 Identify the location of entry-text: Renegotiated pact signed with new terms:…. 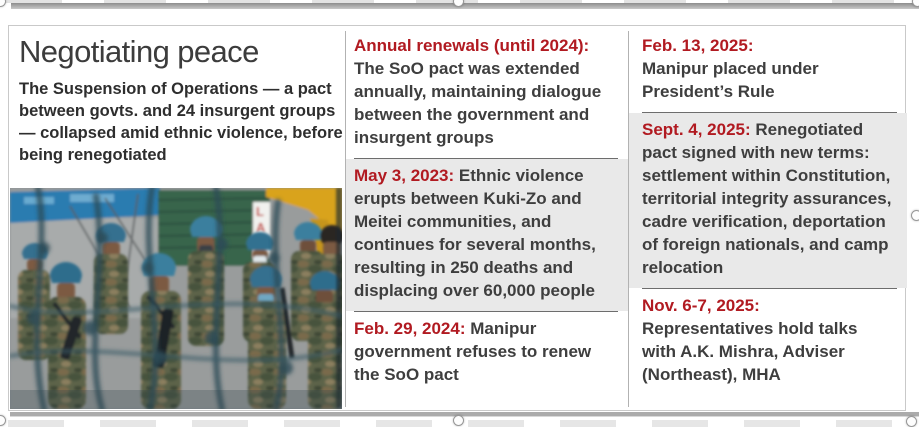
(767, 198).